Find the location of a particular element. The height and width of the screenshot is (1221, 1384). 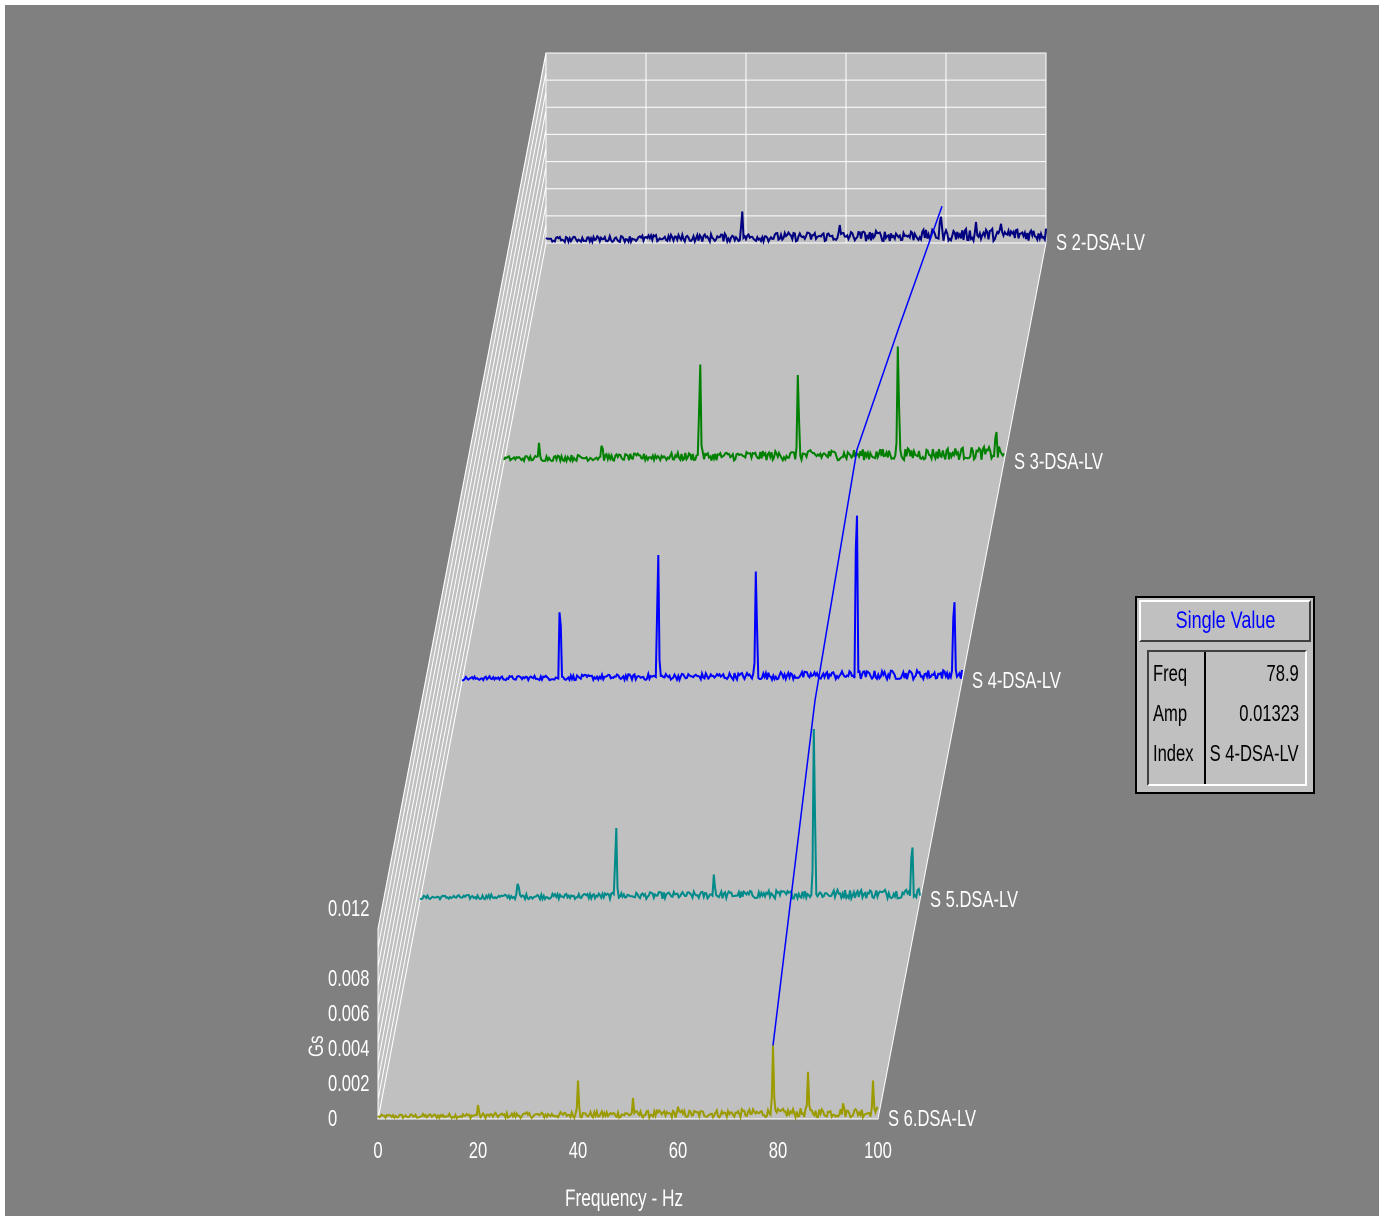

readout-value: 78.9 is located at coordinates (1282, 673).